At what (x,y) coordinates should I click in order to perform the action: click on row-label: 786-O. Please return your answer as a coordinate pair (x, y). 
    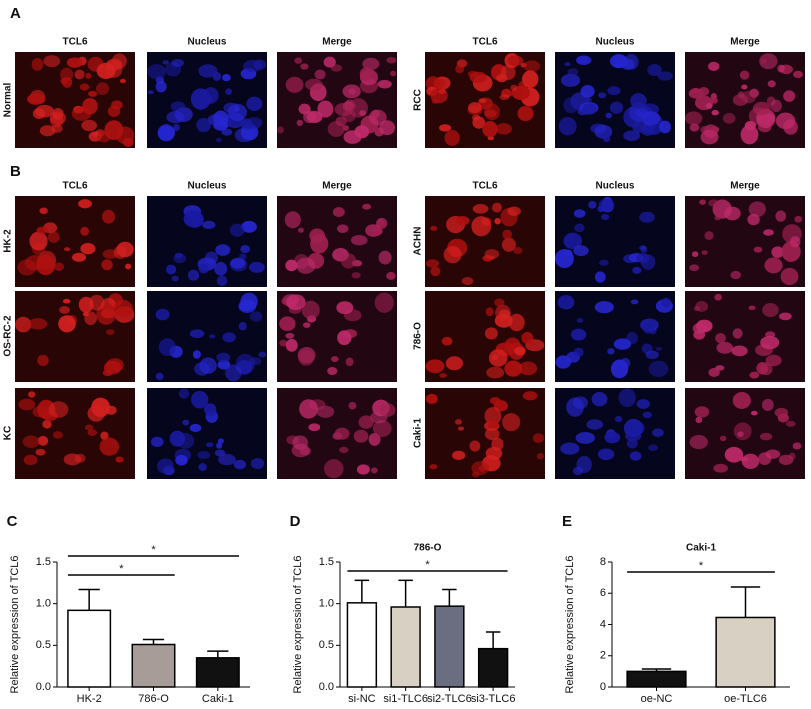
    Looking at the image, I should click on (418, 336).